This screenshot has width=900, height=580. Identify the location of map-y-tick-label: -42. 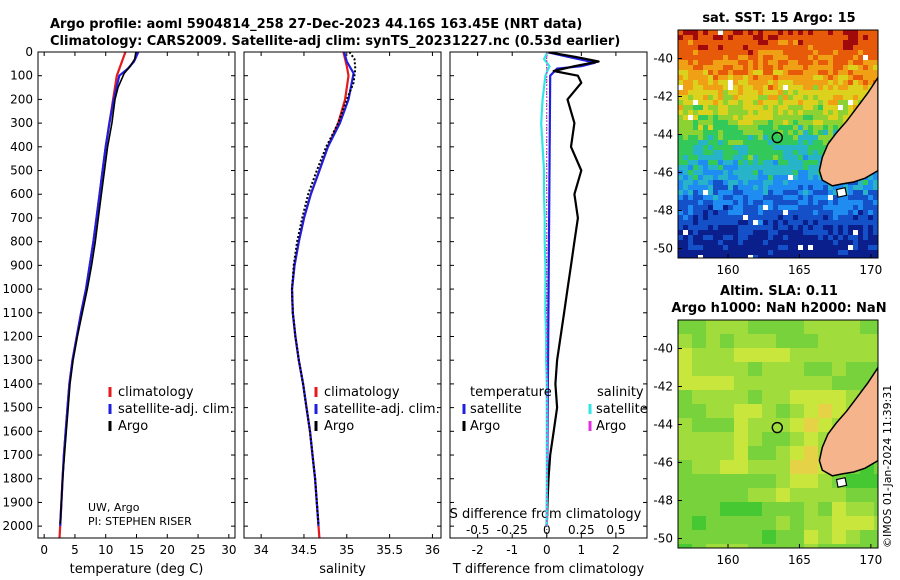
(663, 387).